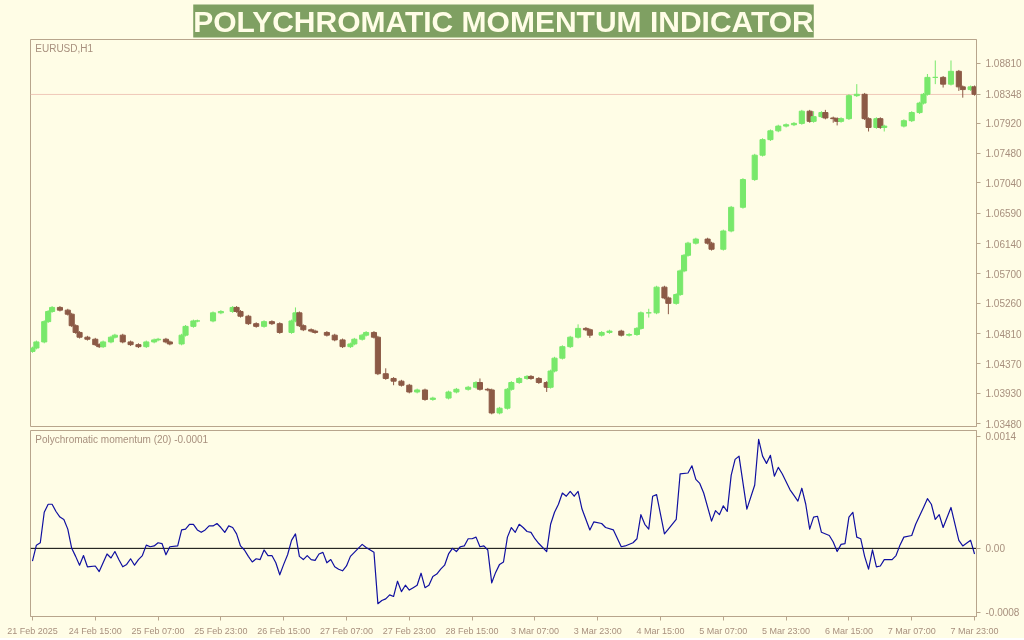  What do you see at coordinates (1004, 364) in the screenshot?
I see `y-tick-label: 1.04370` at bounding box center [1004, 364].